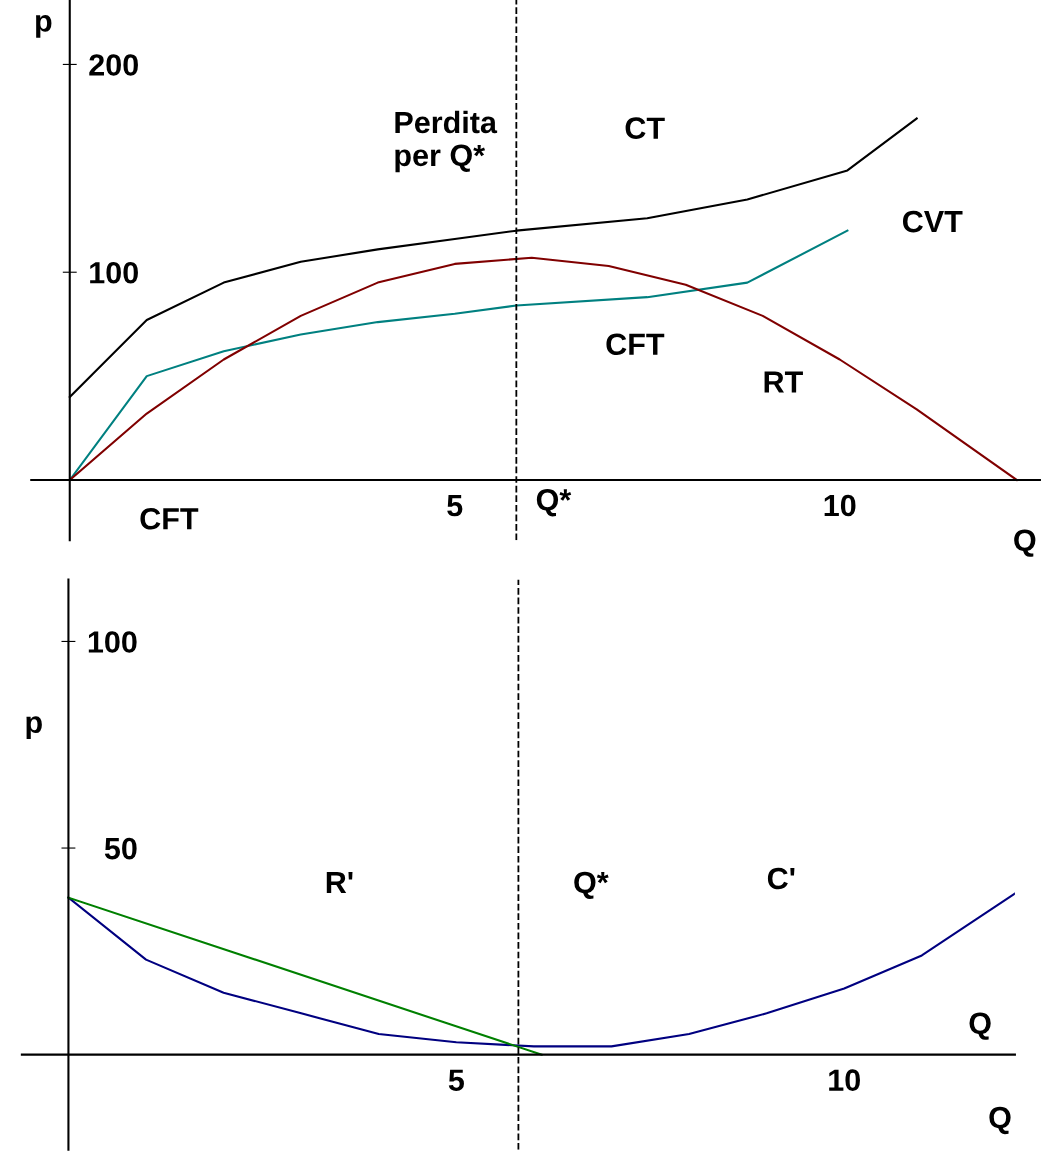 The image size is (1042, 1152). What do you see at coordinates (113, 65) in the screenshot?
I see `y-tick-label: 200` at bounding box center [113, 65].